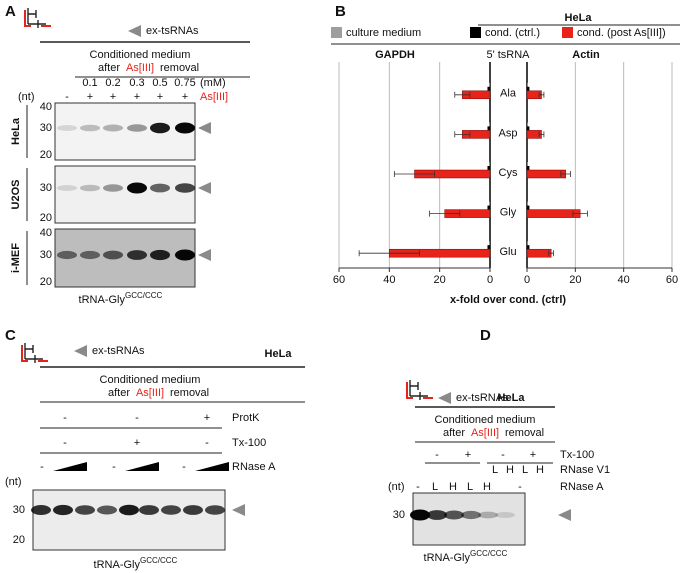 This screenshot has width=685, height=573. I want to click on row-label: HeLa, so click(16, 131).